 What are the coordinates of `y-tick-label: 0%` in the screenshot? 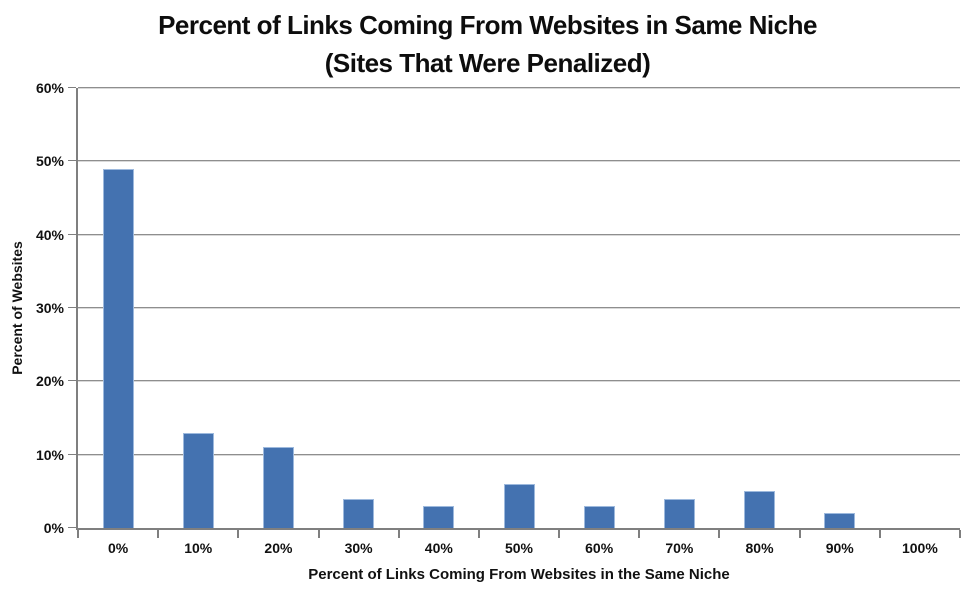 It's located at (53, 528).